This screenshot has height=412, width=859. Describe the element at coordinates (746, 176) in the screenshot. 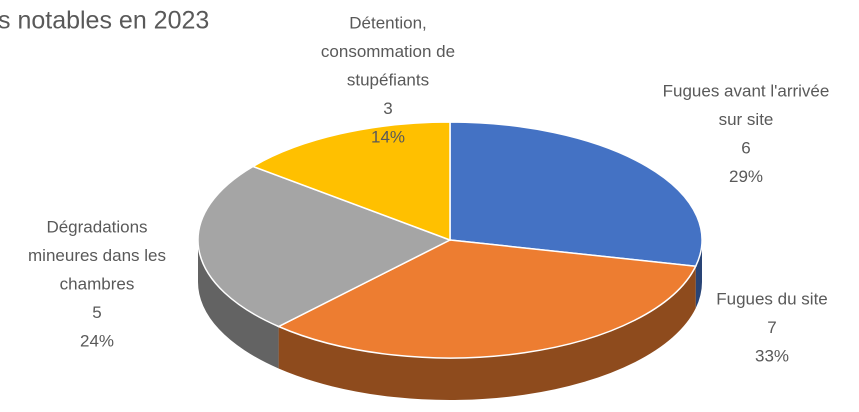

I see `data-label-percent: 29%` at that location.